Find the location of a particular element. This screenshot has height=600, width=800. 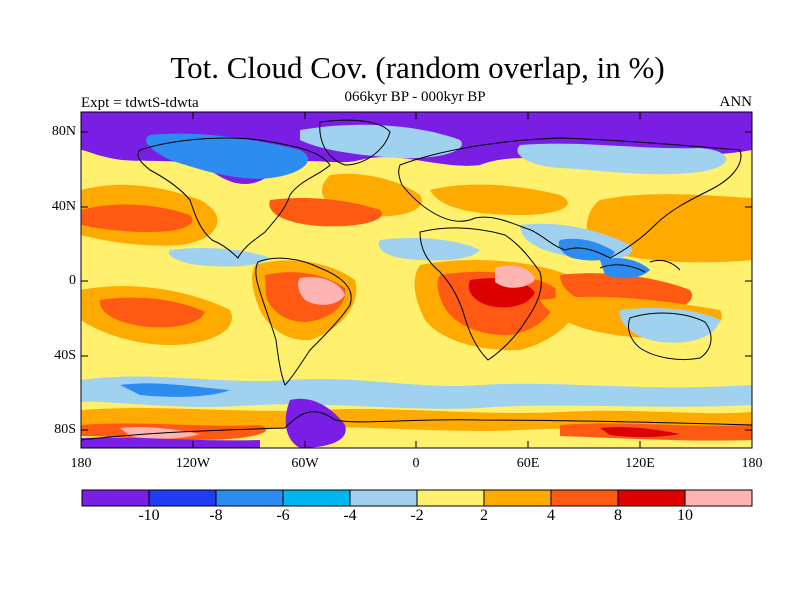

africa-pink is located at coordinates (515, 276).